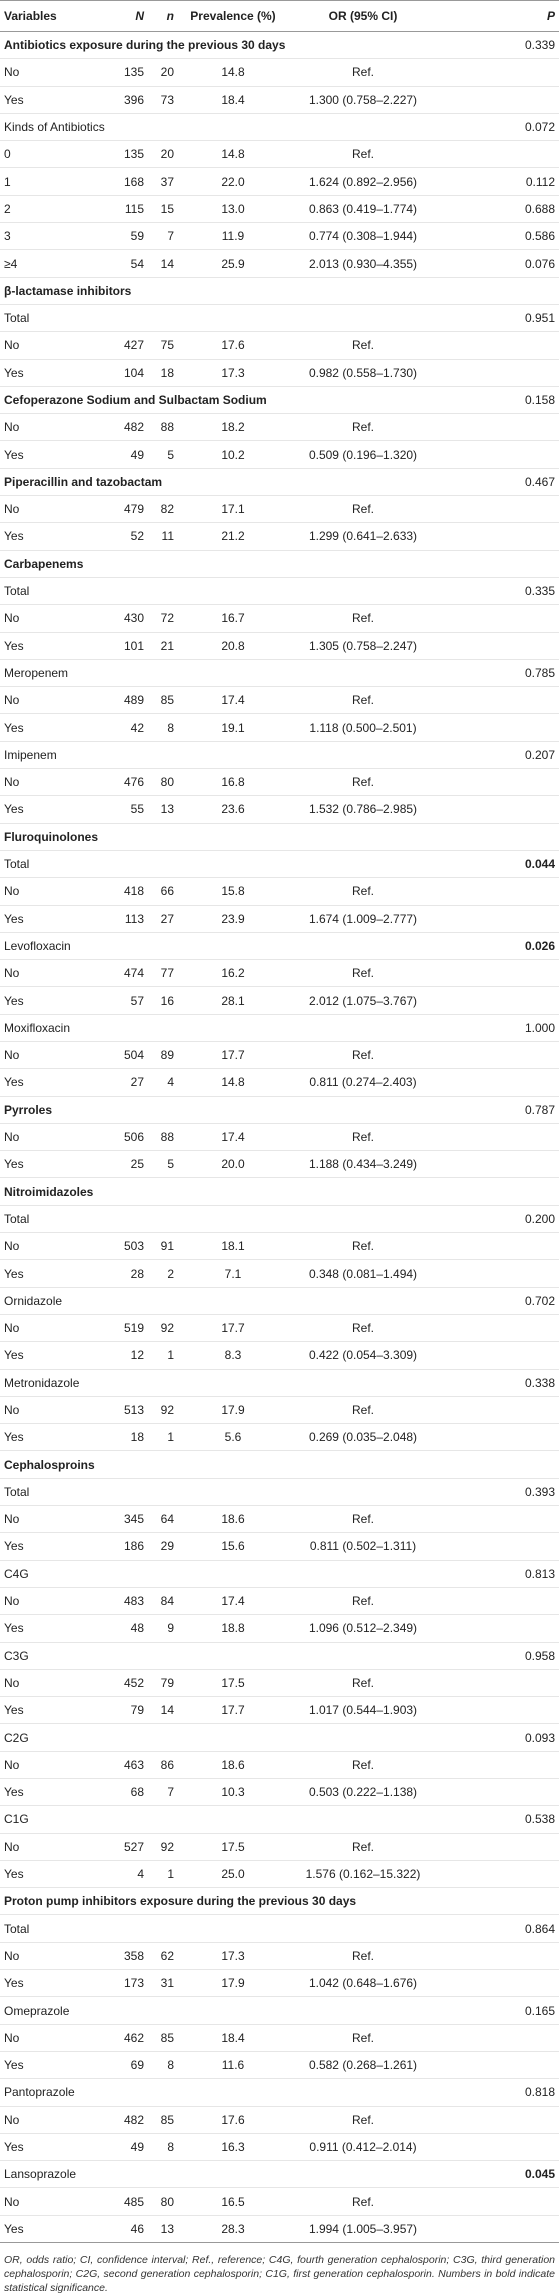 Image resolution: width=559 pixels, height=2295 pixels. I want to click on table-cell: 3, so click(59, 236).